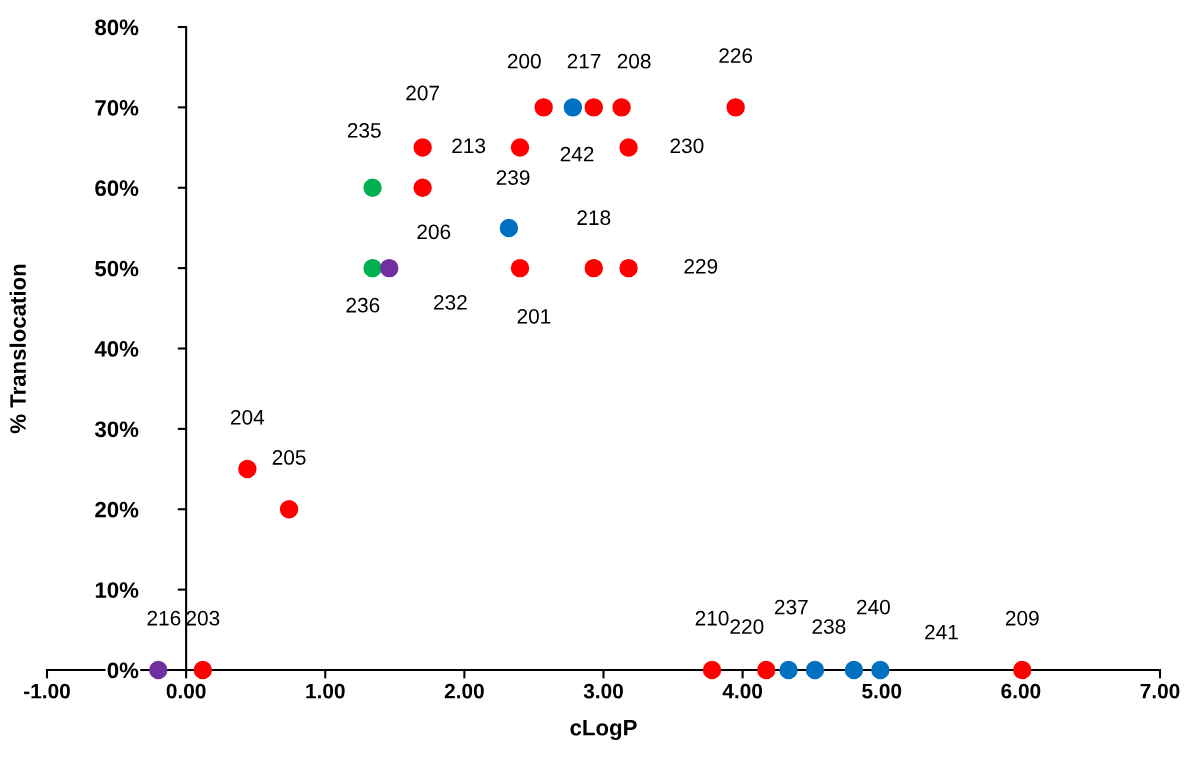 The image size is (1195, 775). Describe the element at coordinates (1022, 618) in the screenshot. I see `annotation: 209` at that location.